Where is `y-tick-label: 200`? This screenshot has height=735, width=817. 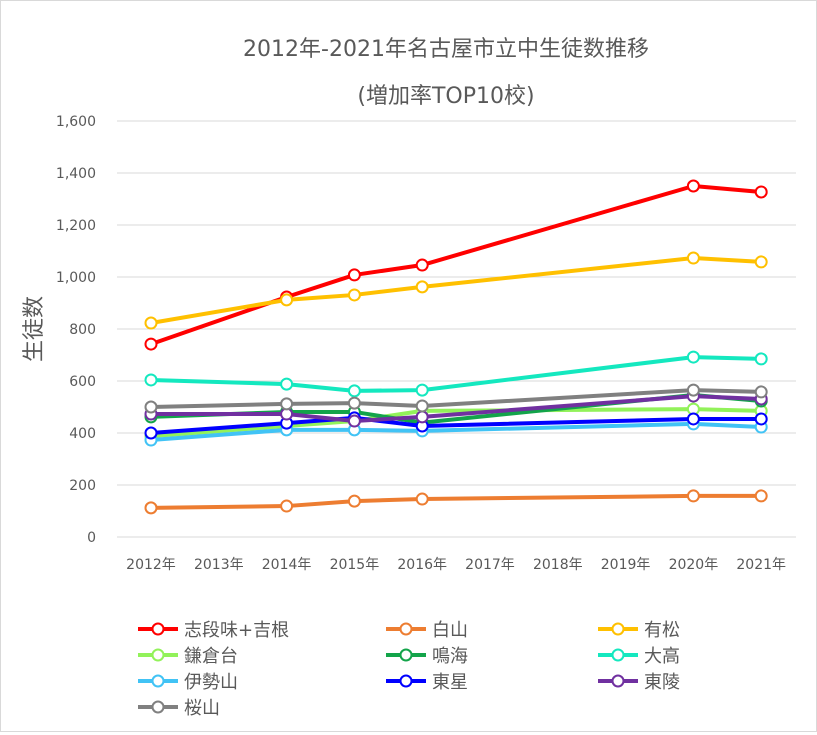 y-tick-label: 200 is located at coordinates (82, 486).